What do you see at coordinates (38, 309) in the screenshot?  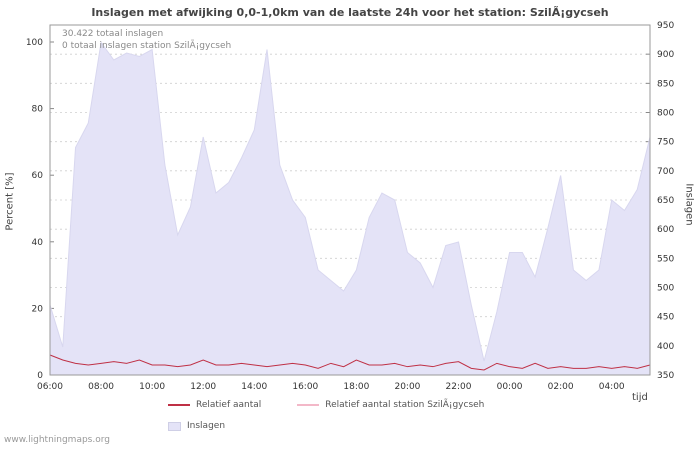 I see `svg-text: 20` at bounding box center [38, 309].